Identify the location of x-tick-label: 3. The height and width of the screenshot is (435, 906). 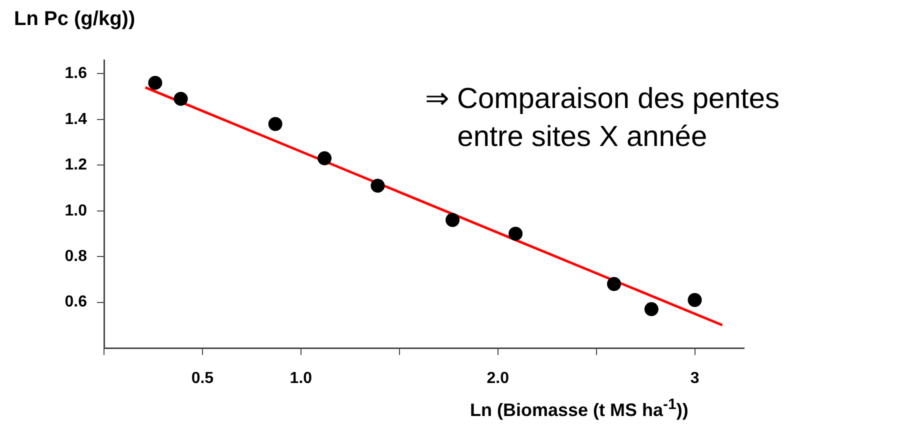
(695, 379).